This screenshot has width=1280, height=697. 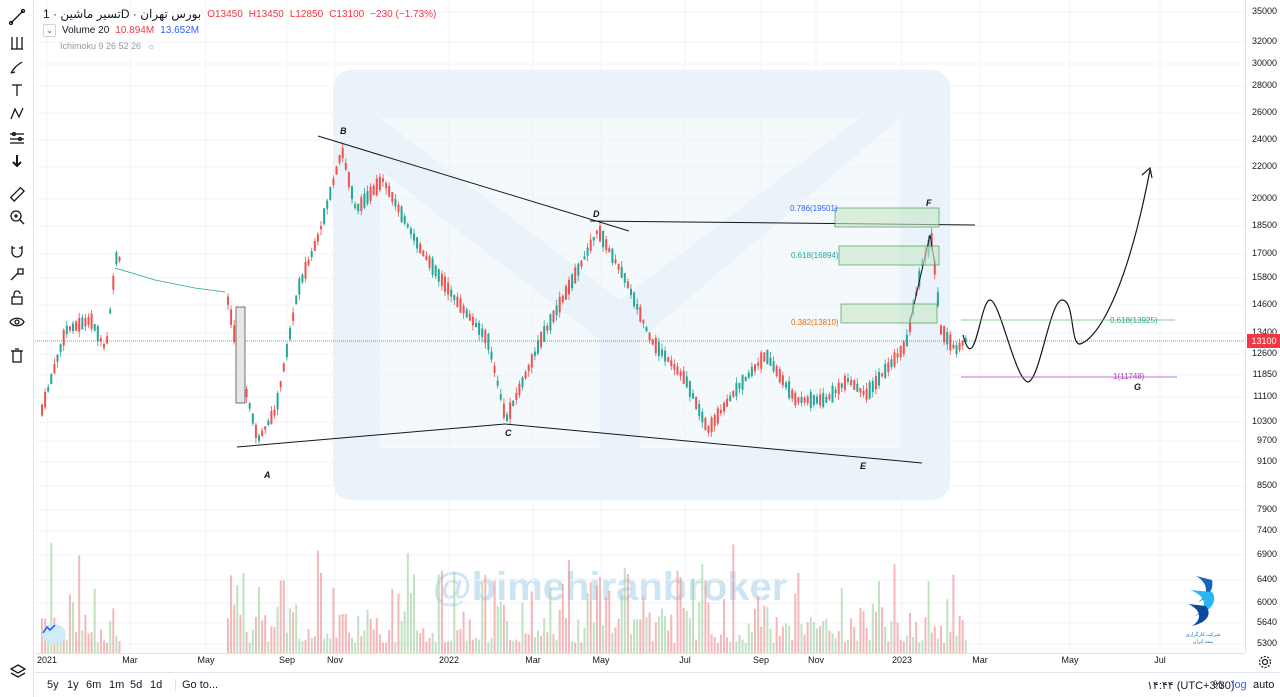 I want to click on range-1d: 1d, so click(x=156, y=685).